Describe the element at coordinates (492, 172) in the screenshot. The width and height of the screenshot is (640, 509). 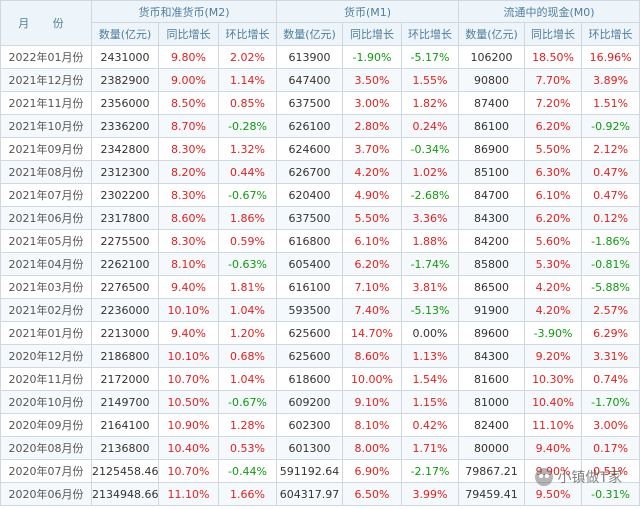
I see `amount-cell: 85100` at that location.